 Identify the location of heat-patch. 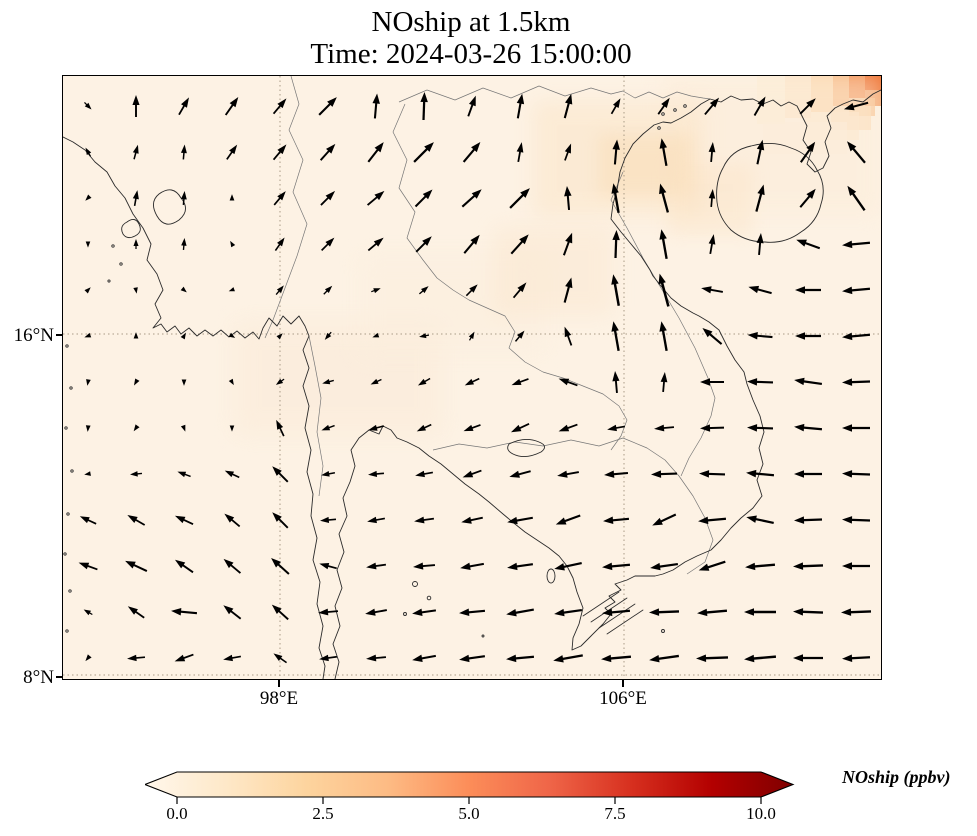
(453, 303).